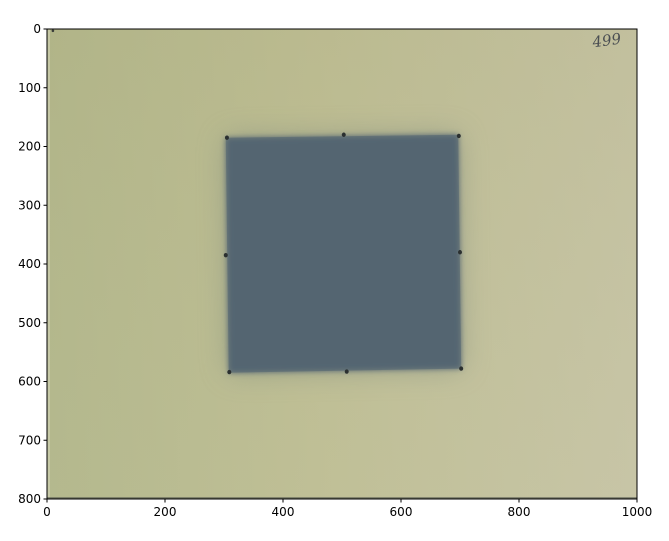 The width and height of the screenshot is (669, 541). What do you see at coordinates (29, 382) in the screenshot?
I see `y-tick-label: 600` at bounding box center [29, 382].